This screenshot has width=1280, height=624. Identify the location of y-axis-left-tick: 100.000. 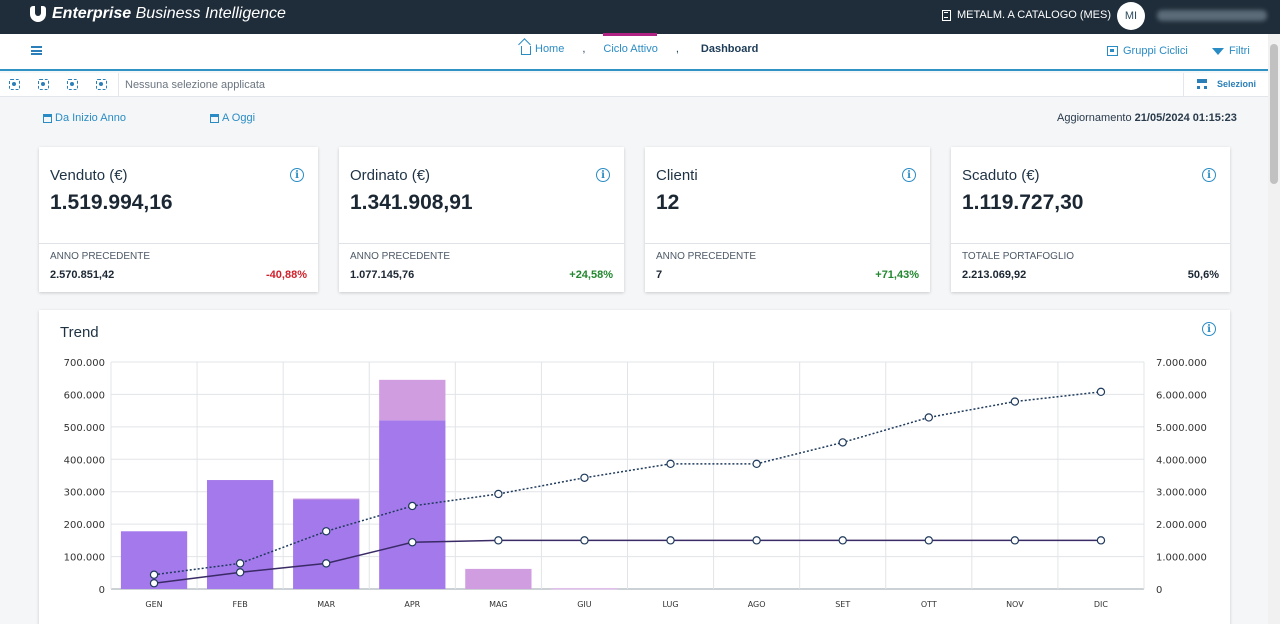
(84, 558).